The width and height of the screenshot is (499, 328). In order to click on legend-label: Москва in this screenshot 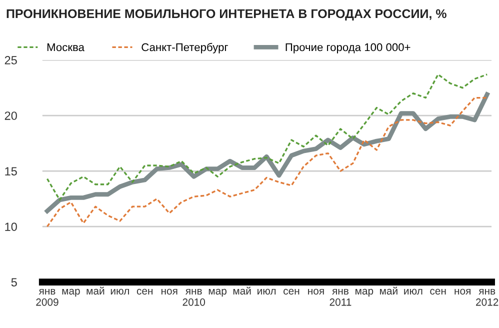, I will do `click(65, 47)`.